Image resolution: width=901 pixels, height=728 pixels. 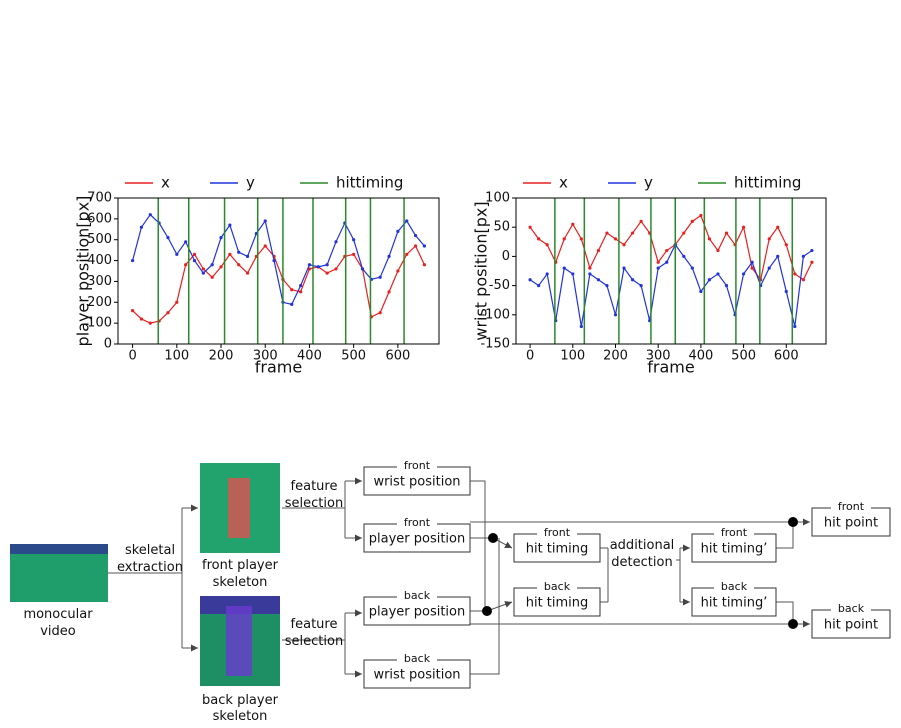 I want to click on y-axis-label: wrist position[px], so click(x=481, y=270).